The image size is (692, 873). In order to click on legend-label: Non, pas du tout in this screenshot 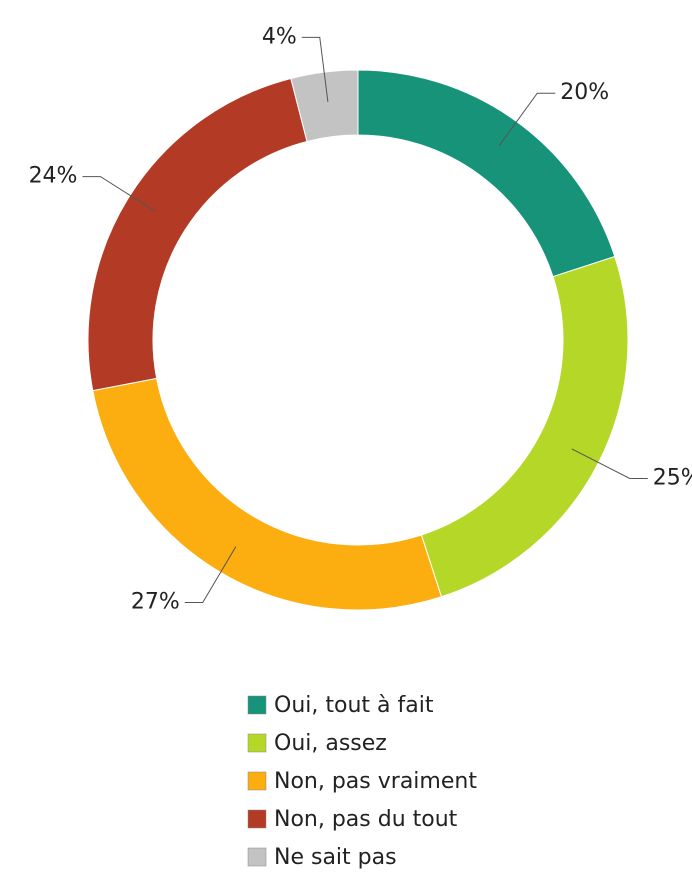, I will do `click(366, 819)`.